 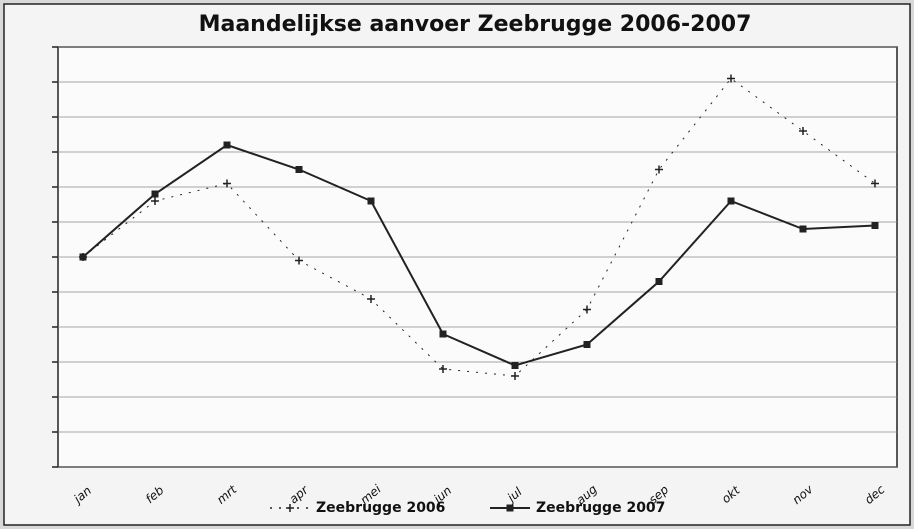 I want to click on chart-title: Maandelijkse aanvoer Zeebrugge 2006-2007, so click(x=475, y=24).